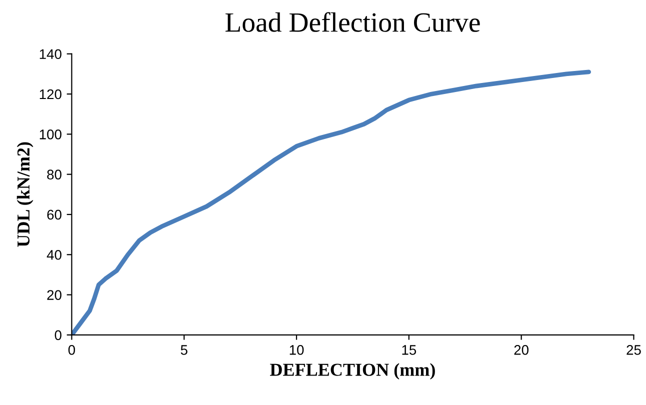 Image resolution: width=646 pixels, height=405 pixels. I want to click on x-tick-label: 5, so click(184, 350).